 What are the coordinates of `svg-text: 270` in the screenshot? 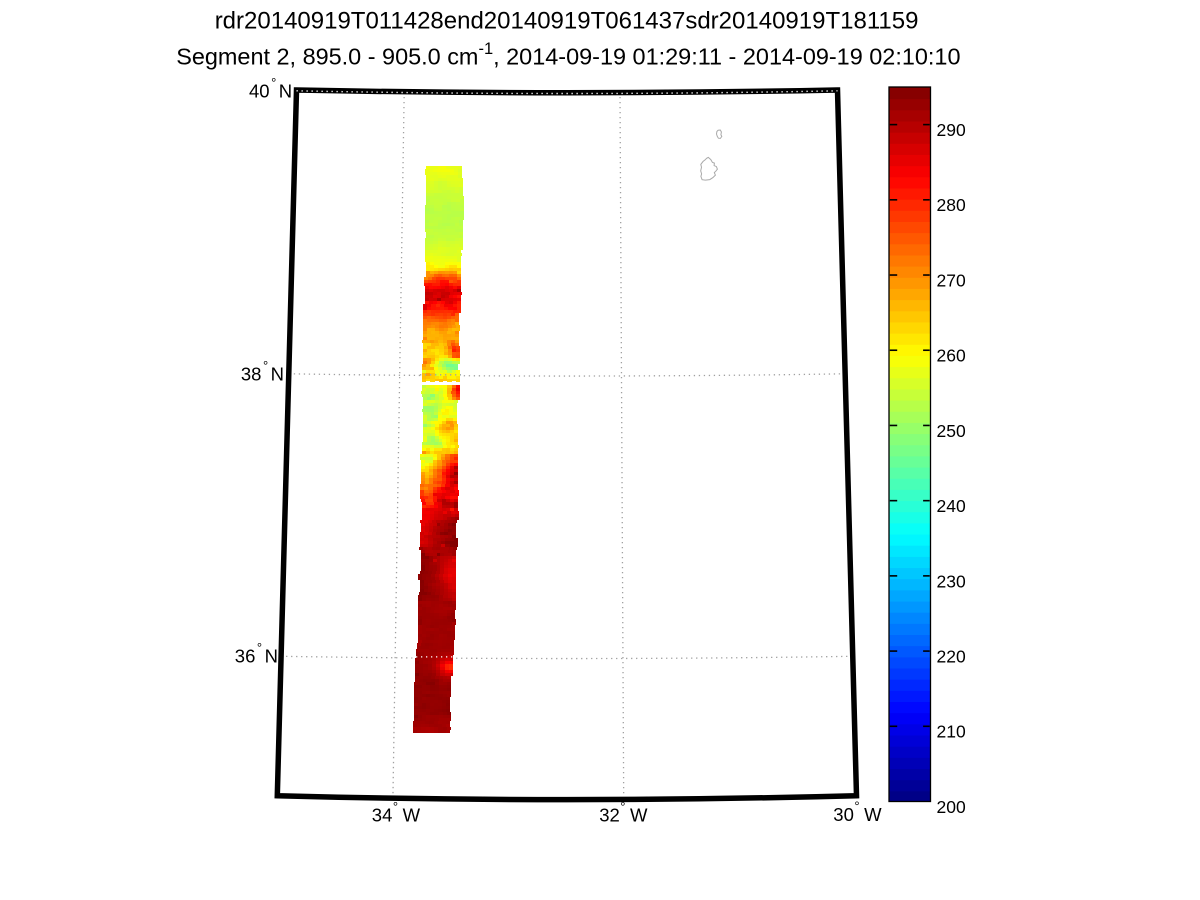 It's located at (951, 280).